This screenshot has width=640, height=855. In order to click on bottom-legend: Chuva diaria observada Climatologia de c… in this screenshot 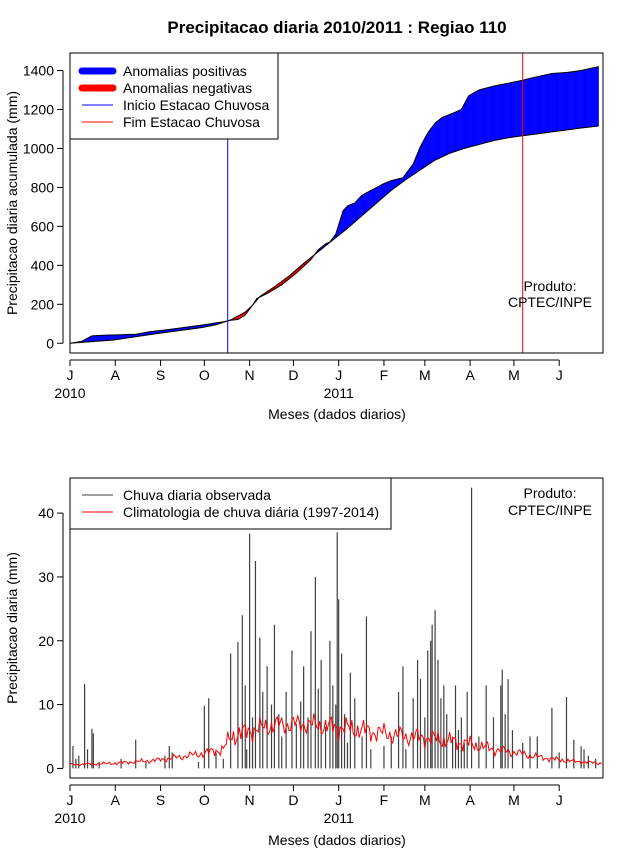, I will do `click(230, 503)`.